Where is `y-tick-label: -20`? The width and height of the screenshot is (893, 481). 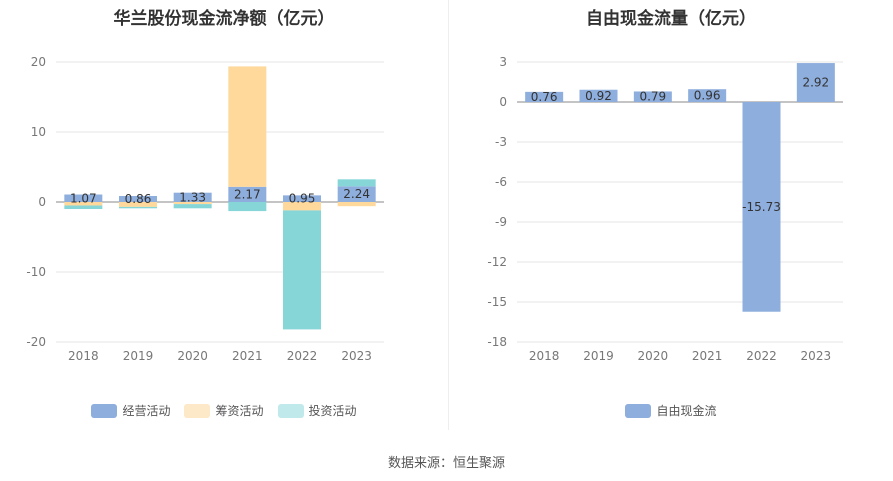
y-tick-label: -20 is located at coordinates (36, 342).